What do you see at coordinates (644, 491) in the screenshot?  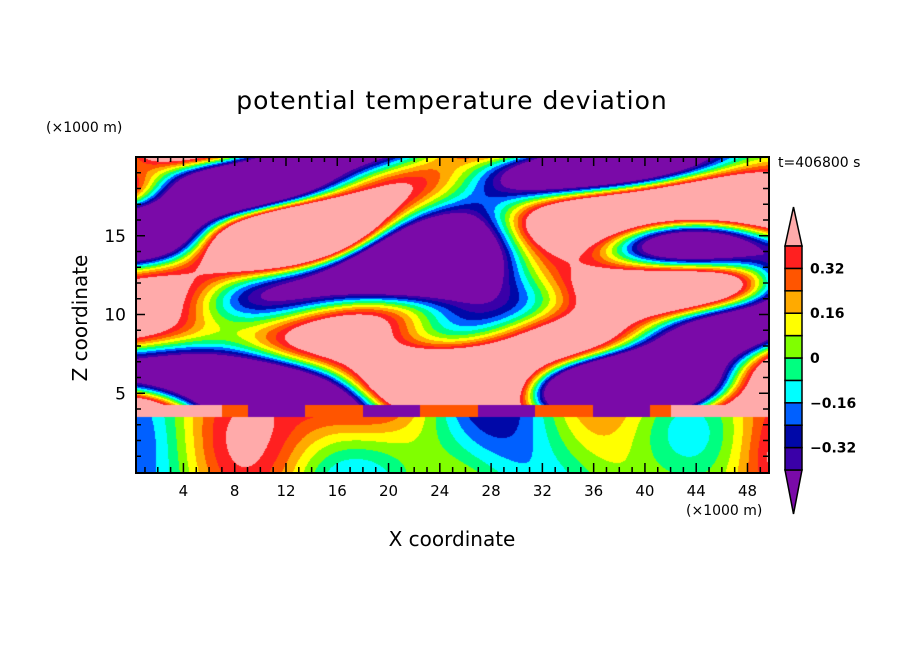 I see `x-tick-label: 40` at bounding box center [644, 491].